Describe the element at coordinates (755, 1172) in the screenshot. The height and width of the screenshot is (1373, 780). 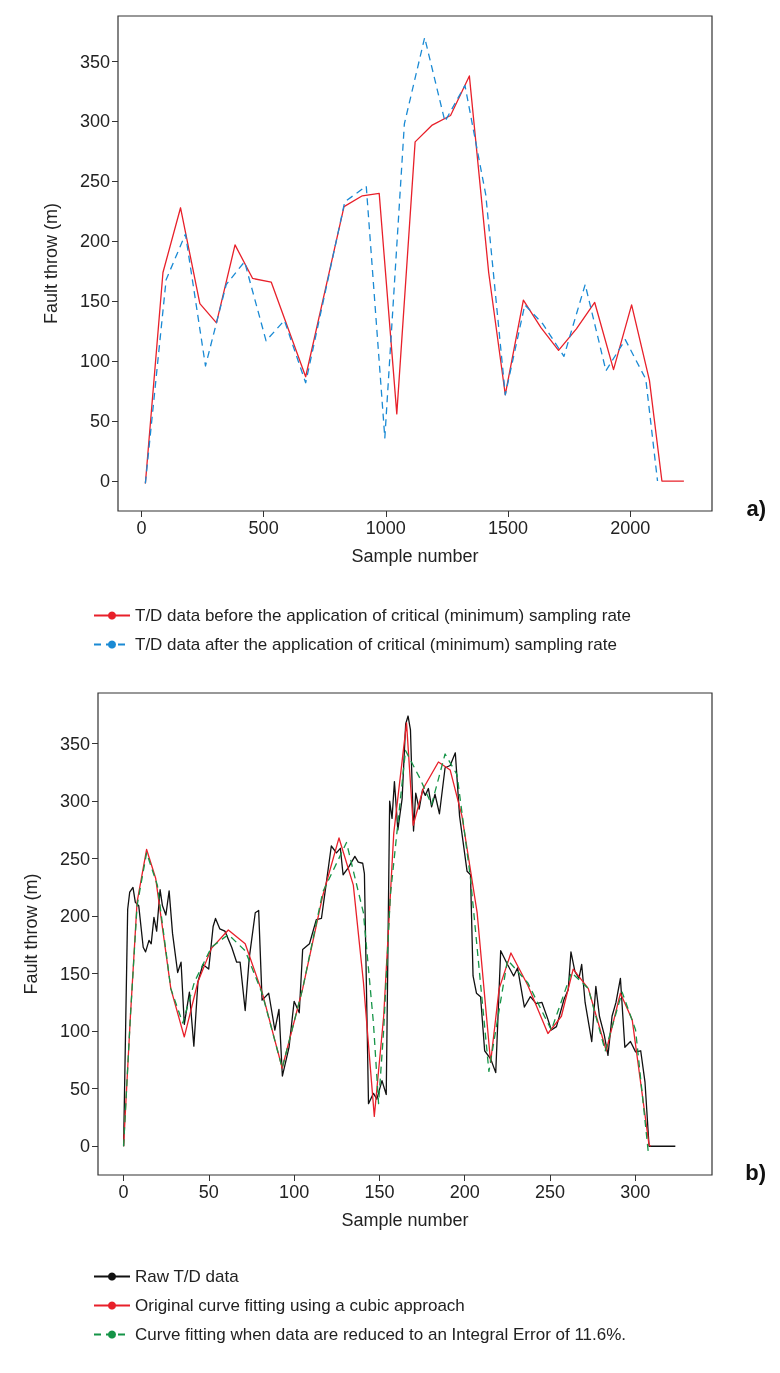
I see `text: b)` at that location.